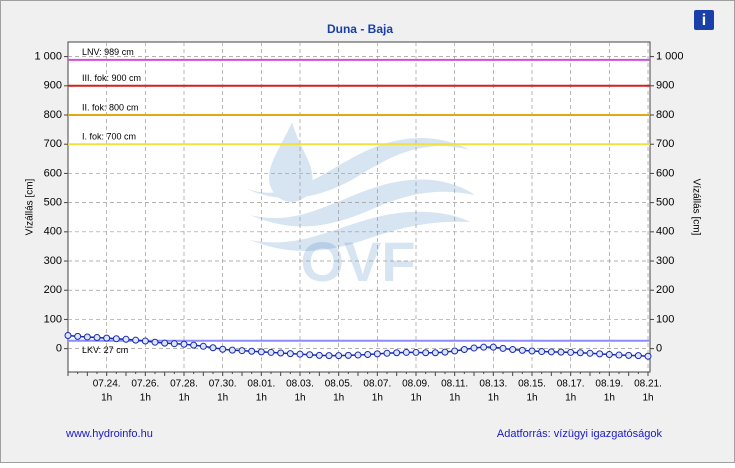 Image resolution: width=735 pixels, height=468 pixels. Describe the element at coordinates (416, 384) in the screenshot. I see `x-tick-label: 08.09.` at that location.